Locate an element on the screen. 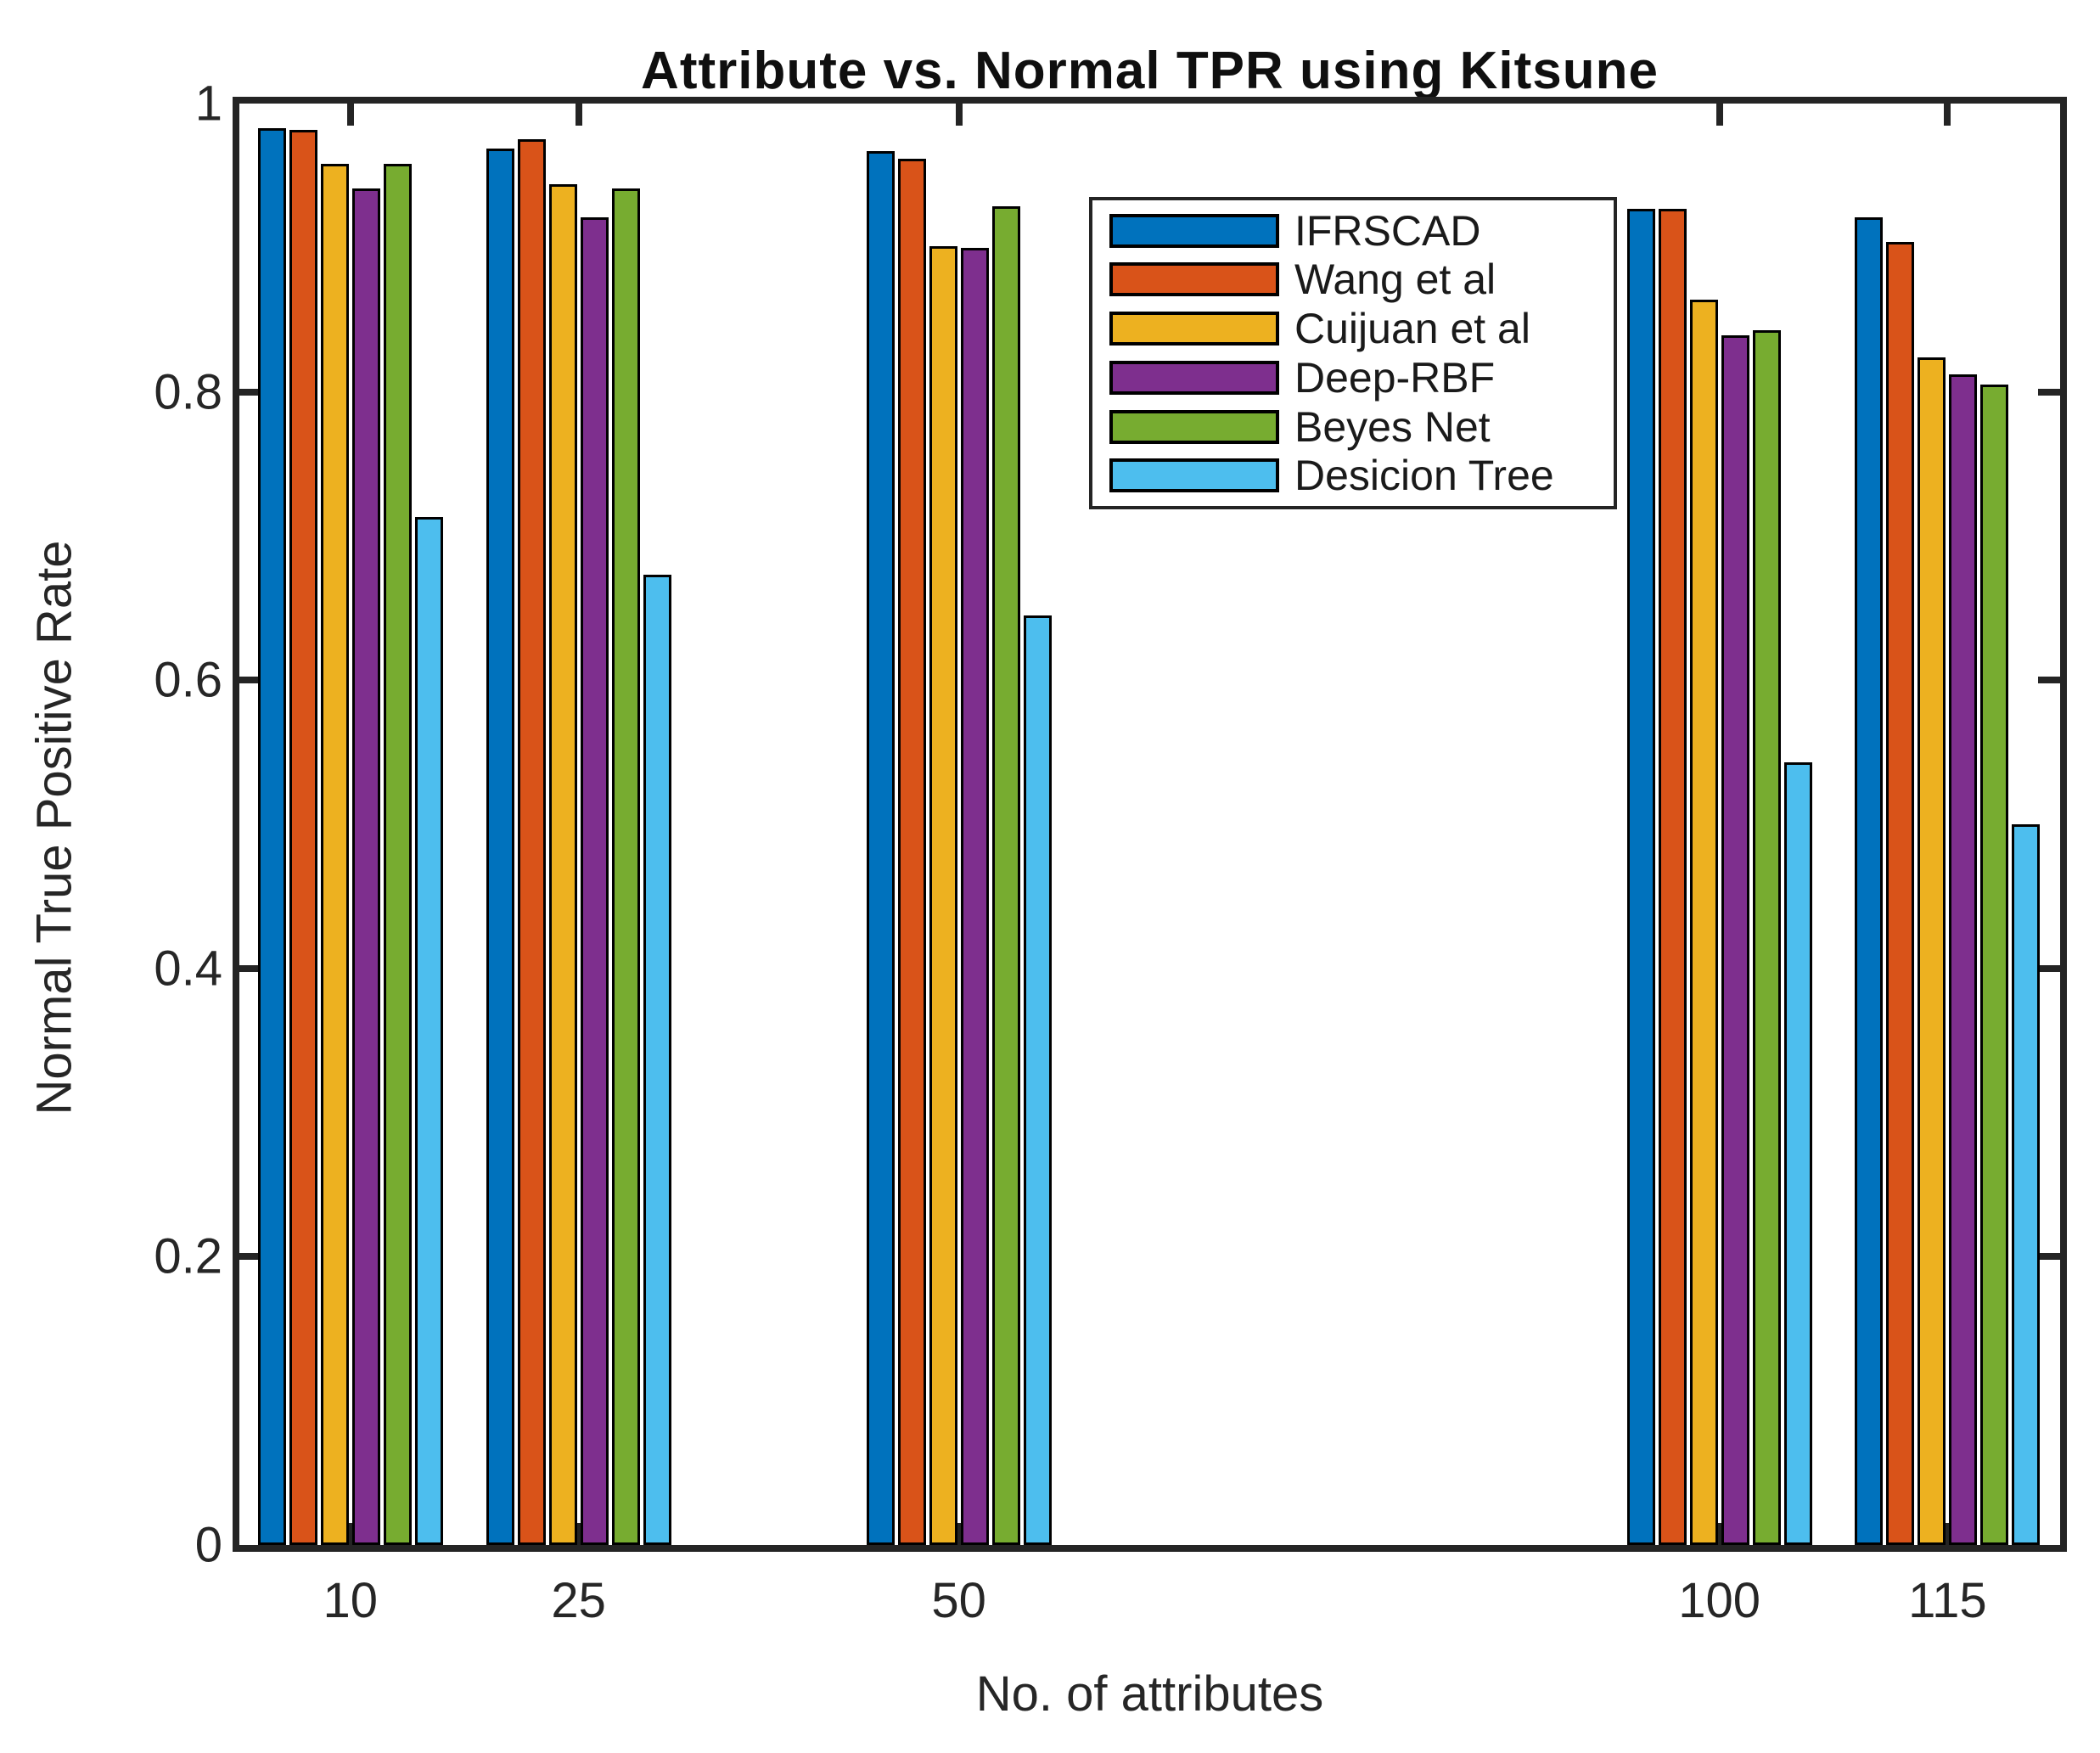  x-tick-mark-115-top is located at coordinates (1947, 115).